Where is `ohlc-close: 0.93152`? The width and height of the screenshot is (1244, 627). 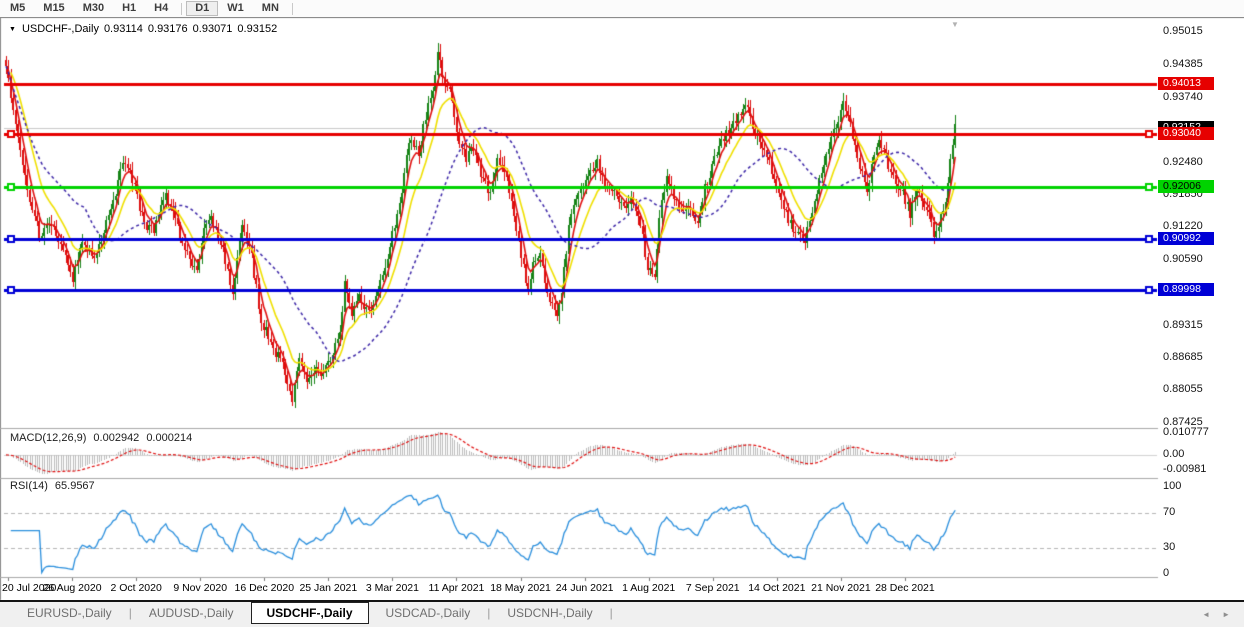 ohlc-close: 0.93152 is located at coordinates (257, 29).